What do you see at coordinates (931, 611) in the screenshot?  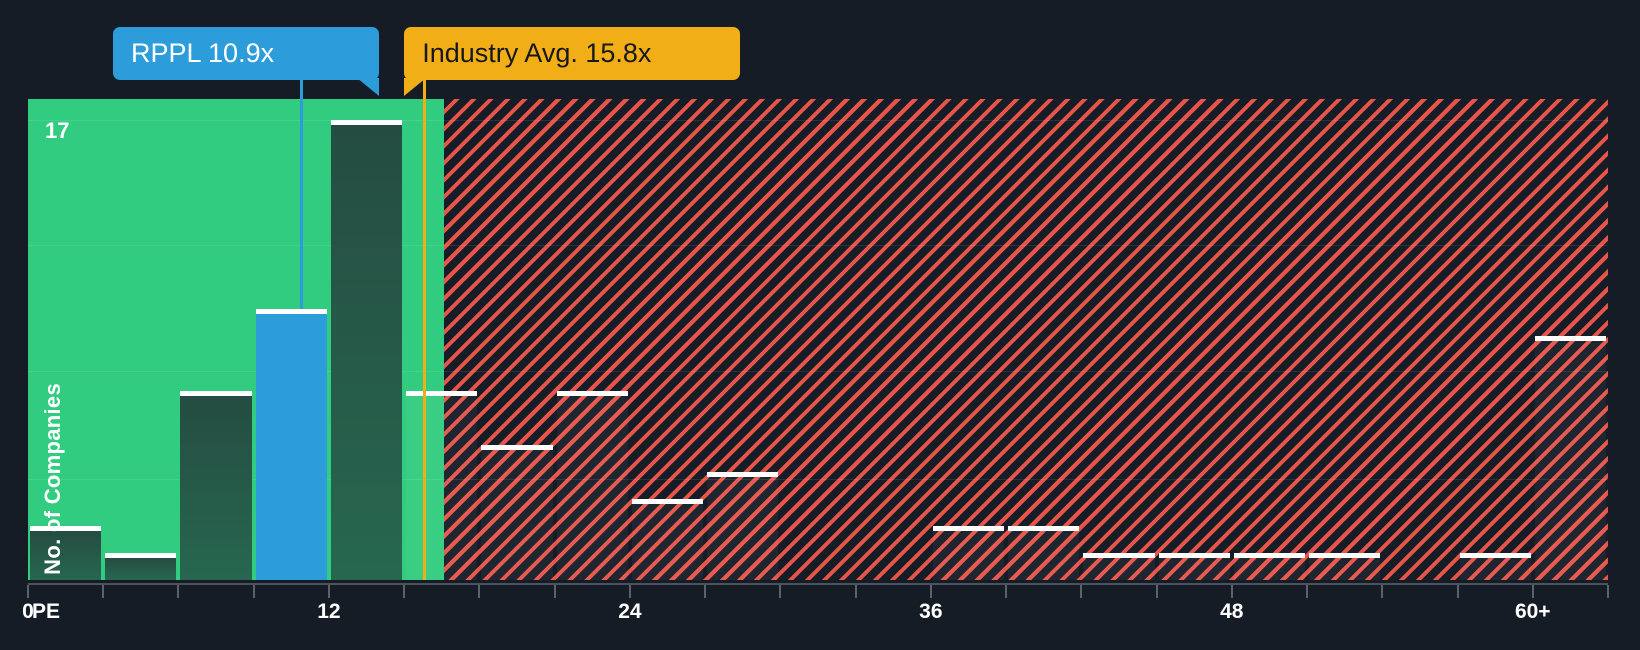 I see `x-axis-tick-label: 36` at bounding box center [931, 611].